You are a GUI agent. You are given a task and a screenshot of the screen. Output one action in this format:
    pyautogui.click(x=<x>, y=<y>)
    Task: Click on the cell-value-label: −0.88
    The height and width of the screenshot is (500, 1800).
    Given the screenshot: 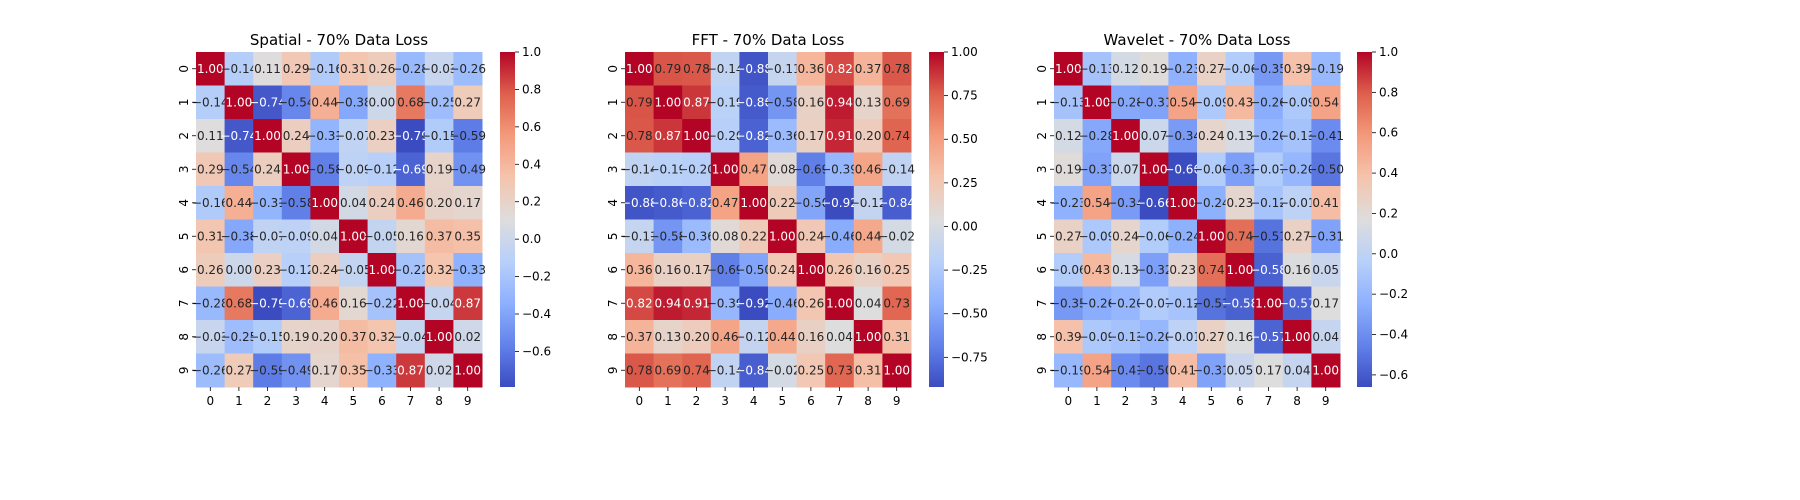 What is the action you would take?
    pyautogui.click(x=639, y=203)
    